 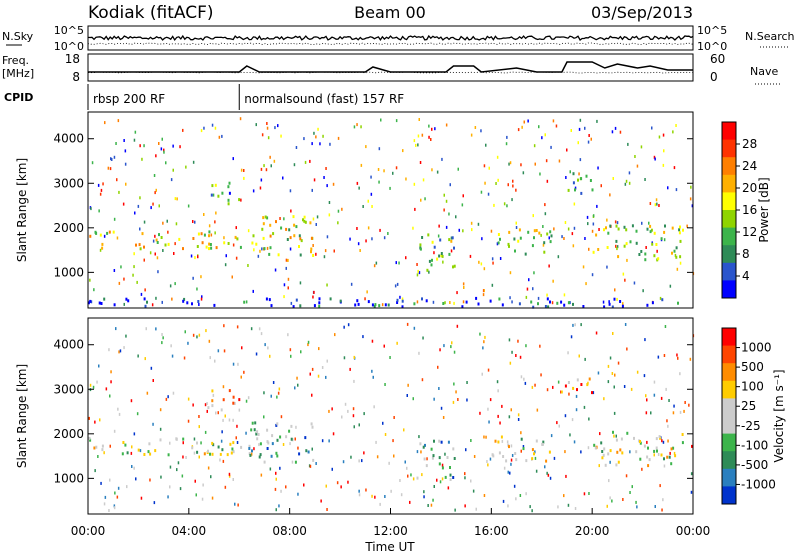 I want to click on nsky-panel: N.Sky 10^5 10^0 10^5 10^0 N.Search, so click(x=398, y=38).